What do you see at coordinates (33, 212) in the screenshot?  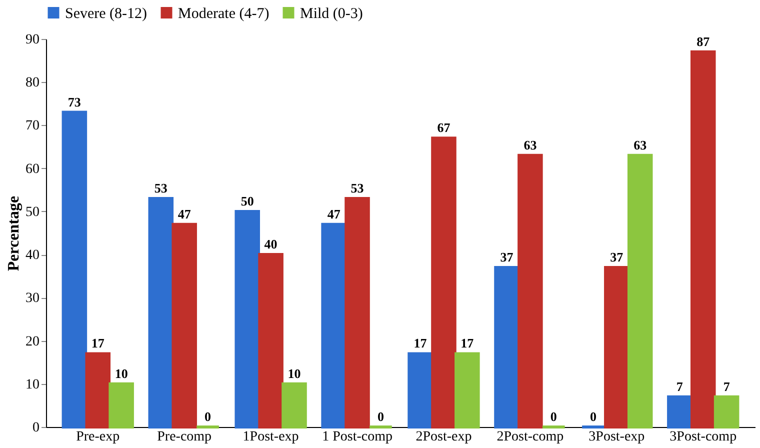 I see `y-tick-label: 50` at bounding box center [33, 212].